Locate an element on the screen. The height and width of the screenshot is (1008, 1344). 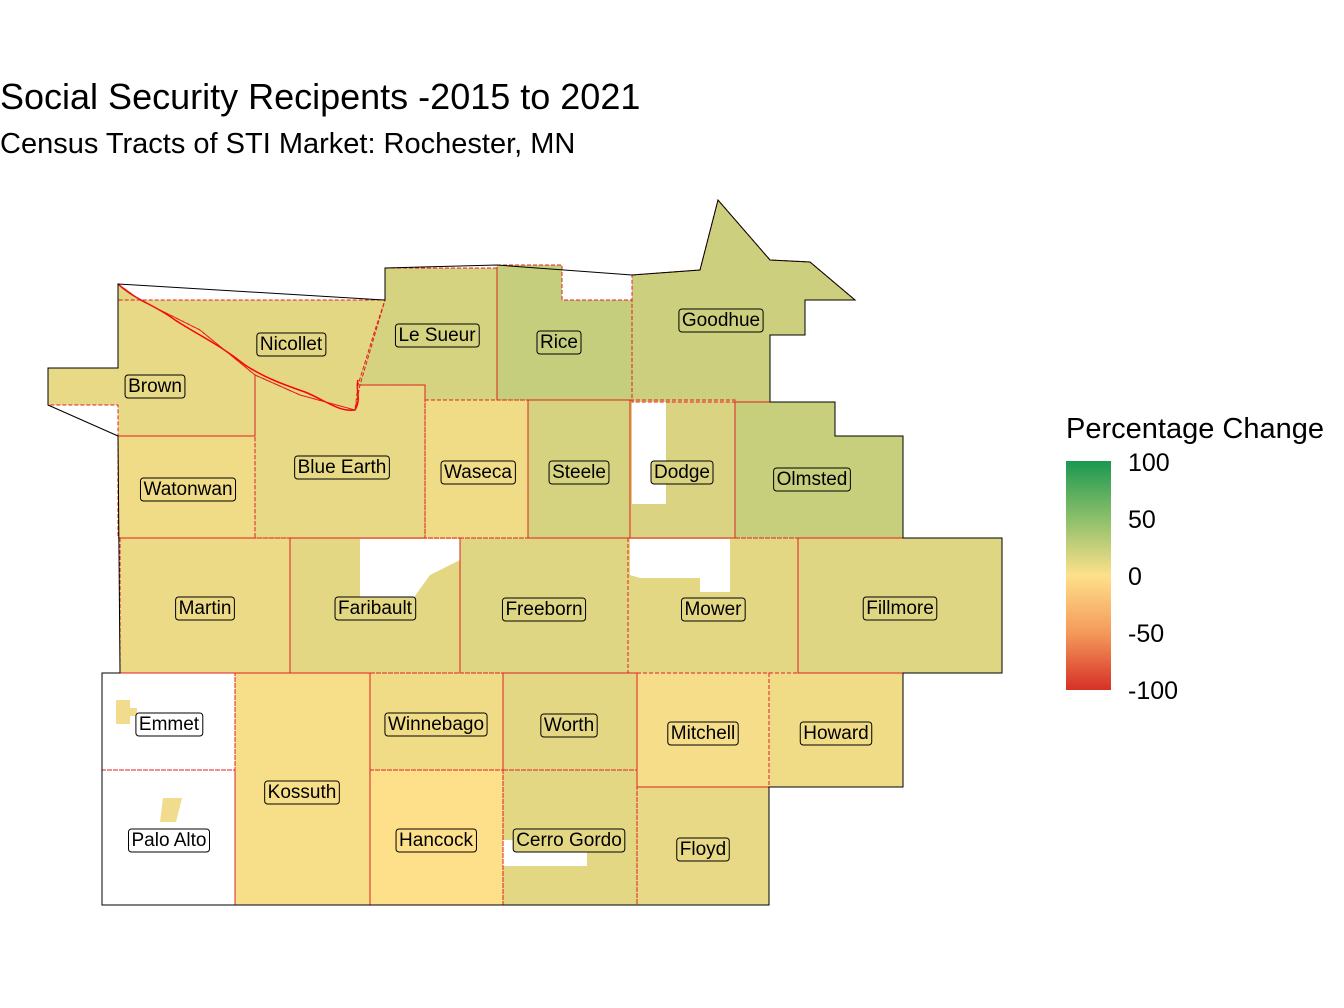
county-label-text: Kossuth is located at coordinates (302, 792).